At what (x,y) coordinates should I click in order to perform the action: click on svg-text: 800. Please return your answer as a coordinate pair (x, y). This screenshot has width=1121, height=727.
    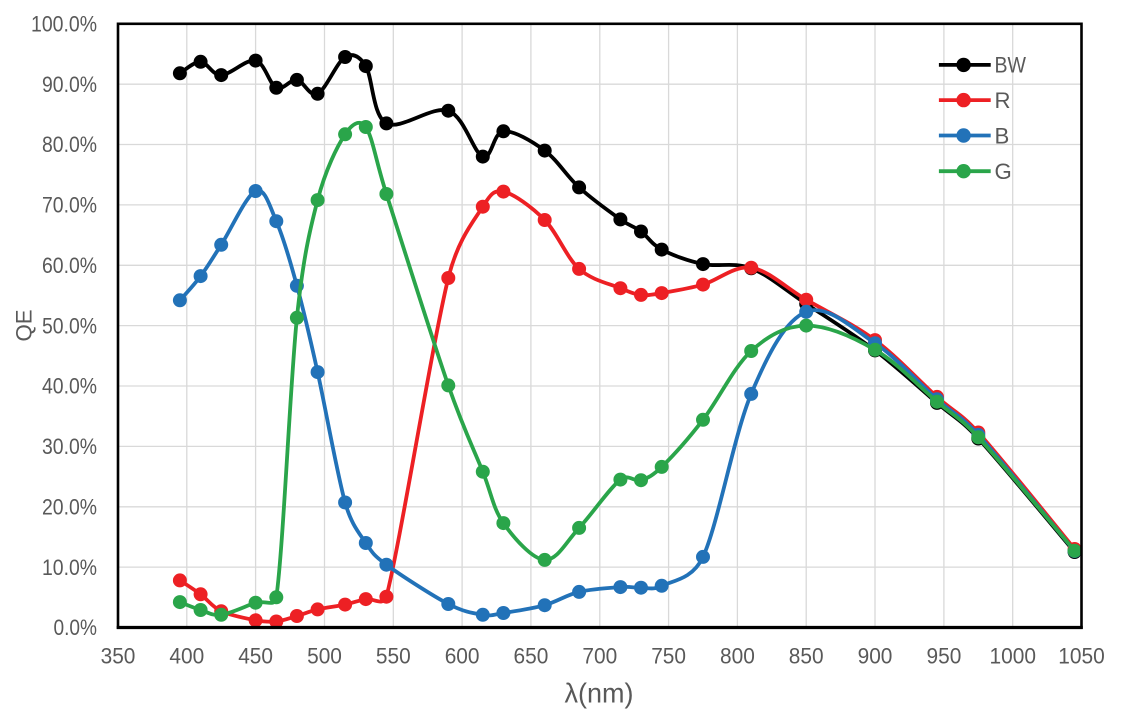
    Looking at the image, I should click on (737, 656).